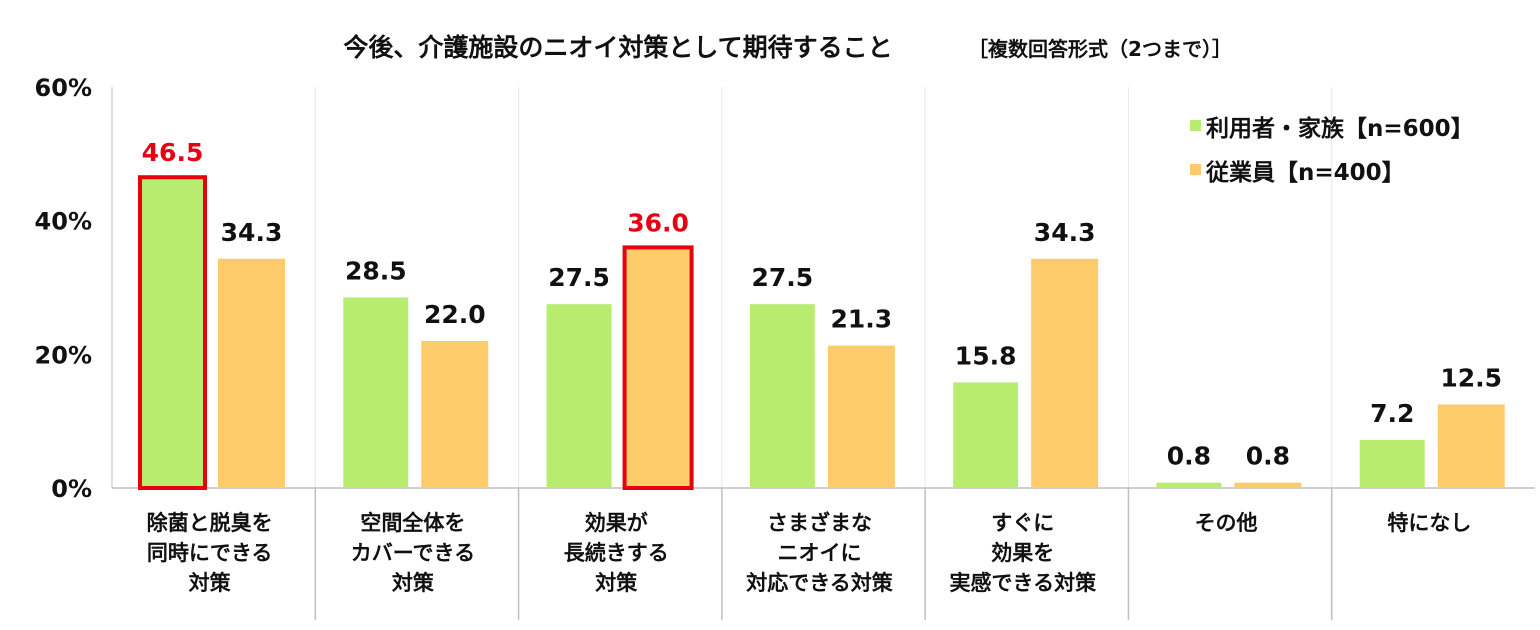  Describe the element at coordinates (617, 47) in the screenshot. I see `chart-title: 今後、介護施設のニオイ対策として期待すること` at that location.